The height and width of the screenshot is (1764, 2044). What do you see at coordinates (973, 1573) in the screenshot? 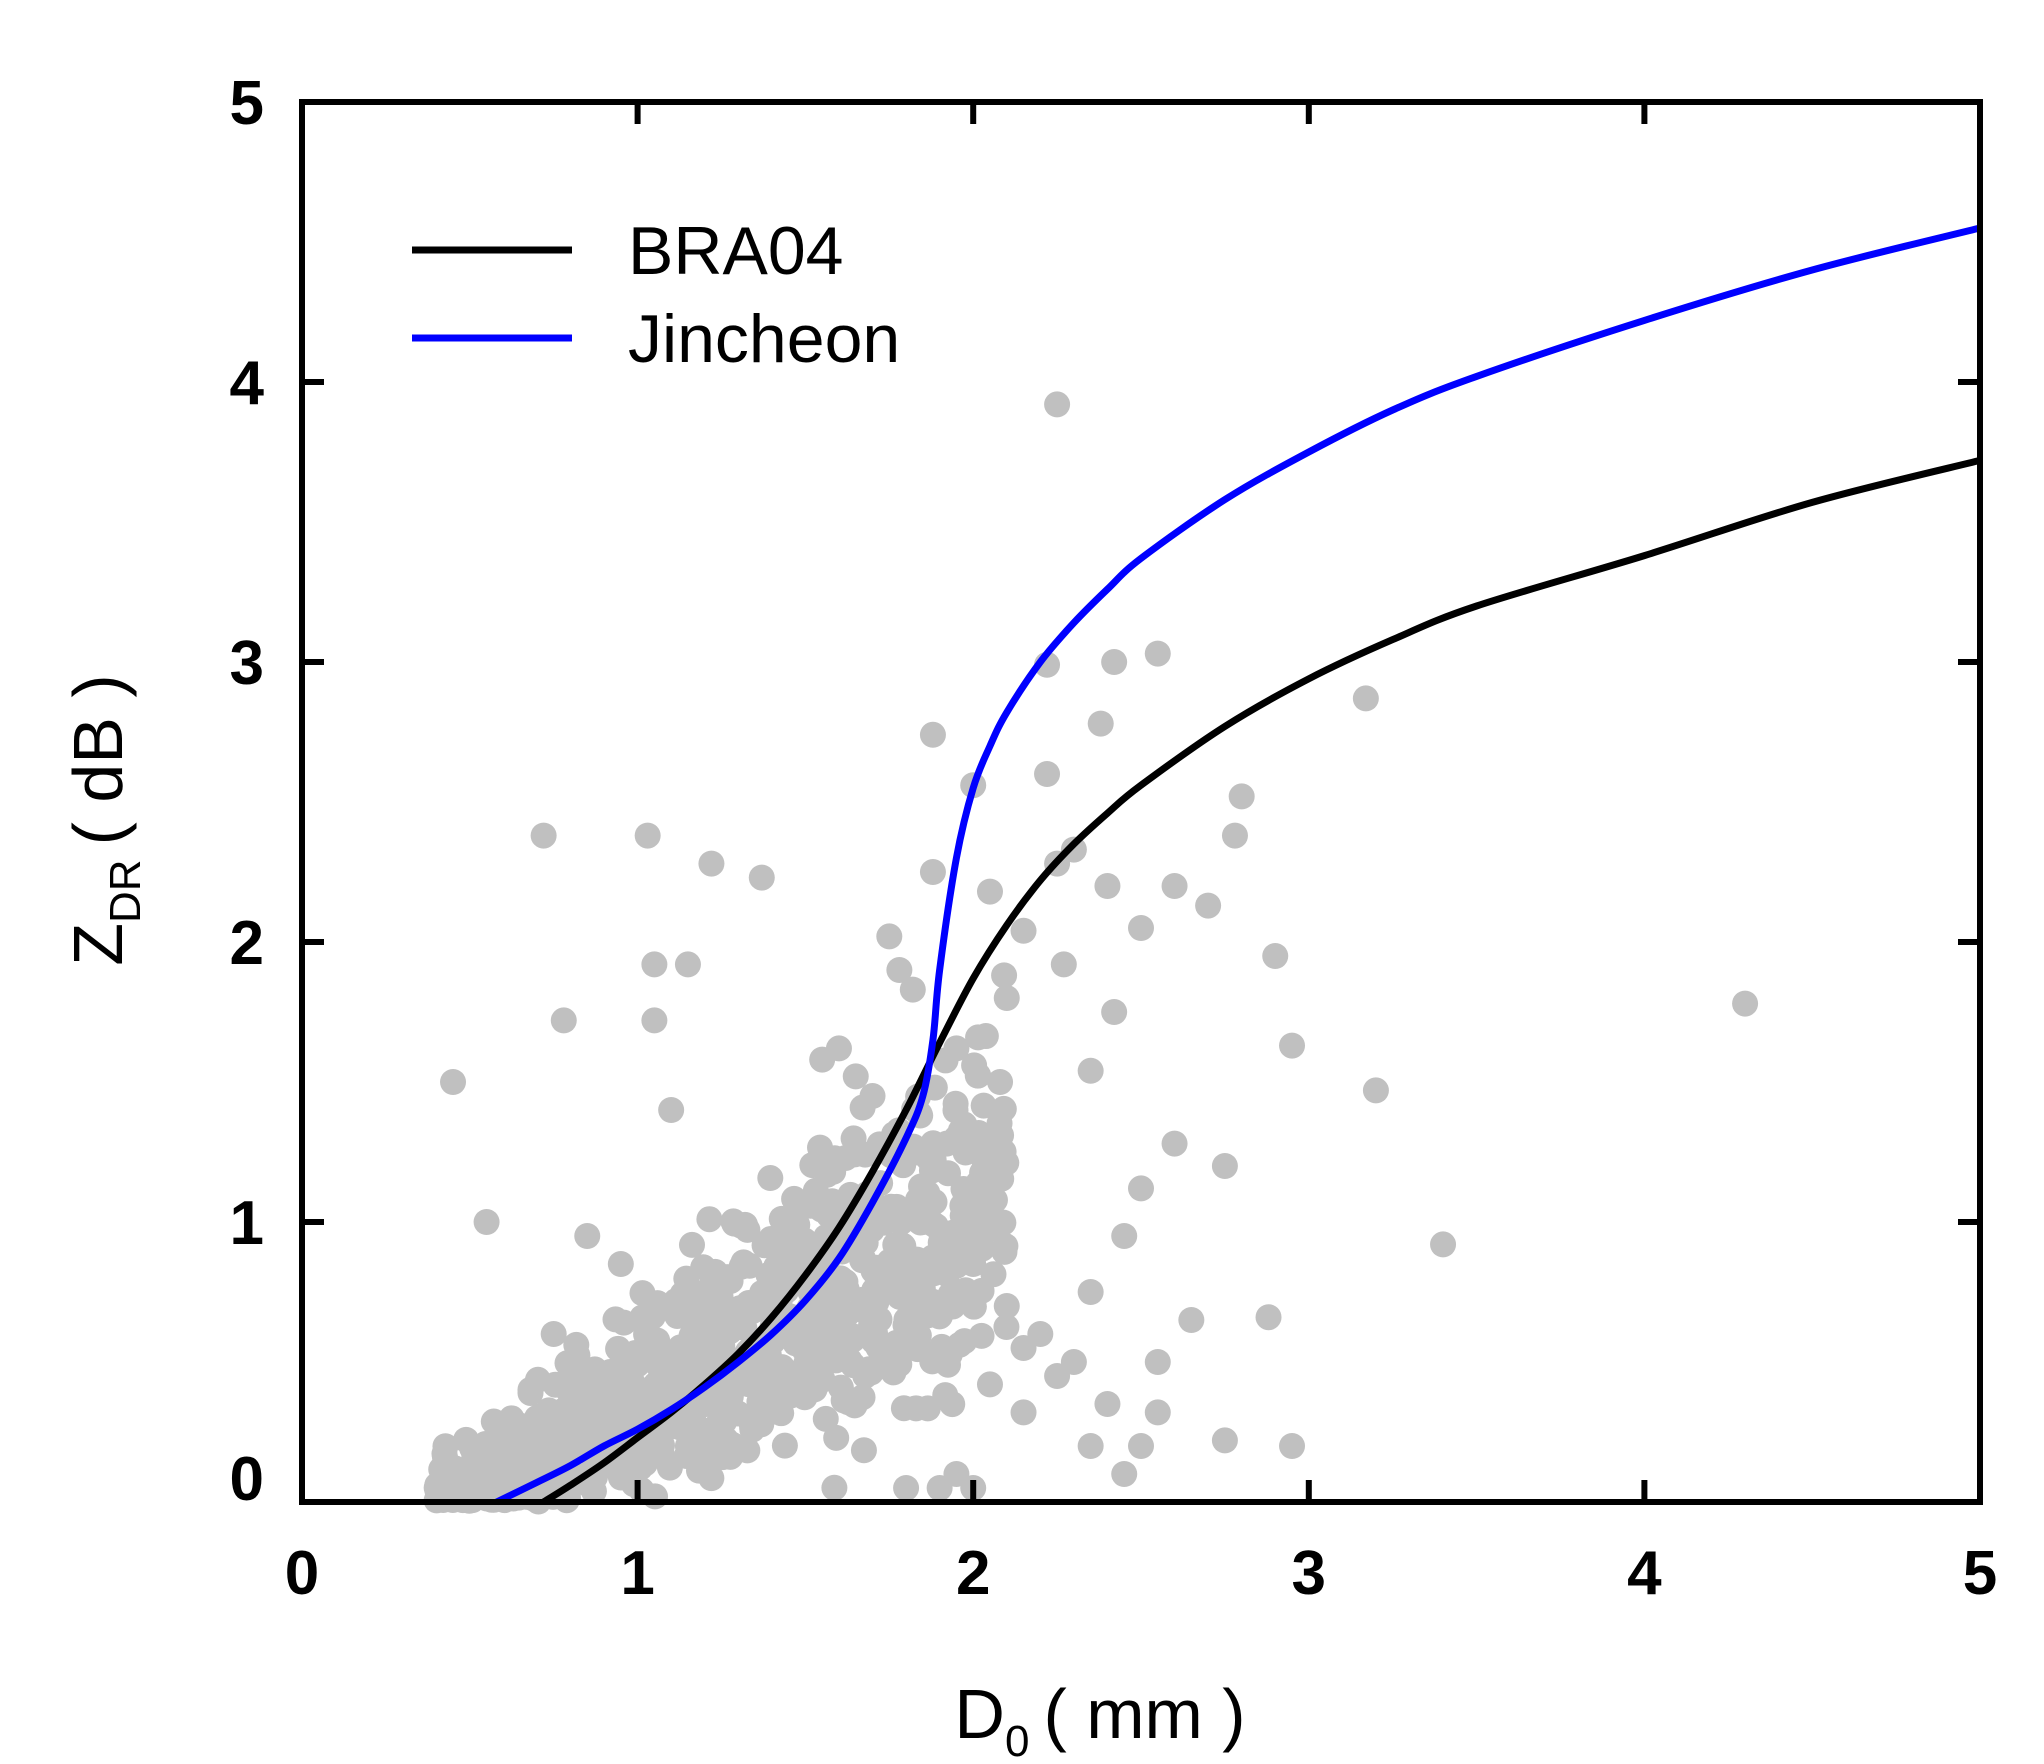
I see `x-tick-label: 2` at bounding box center [973, 1573].